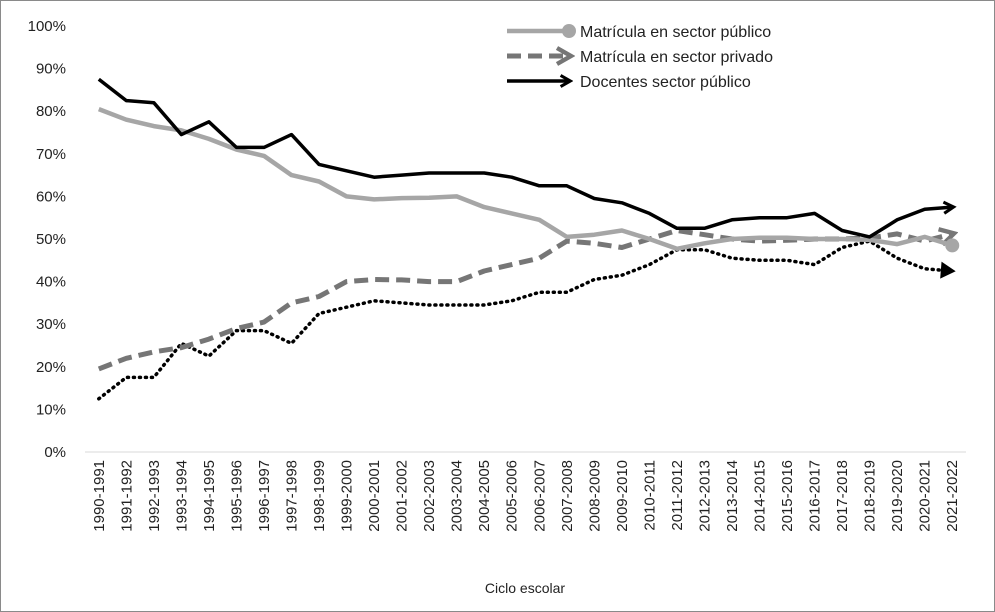 This screenshot has height=612, width=995. I want to click on y-axis: 0% 10% 20% 30% 40% 50% 60% 70% 80% 90% 100%, so click(47, 239).